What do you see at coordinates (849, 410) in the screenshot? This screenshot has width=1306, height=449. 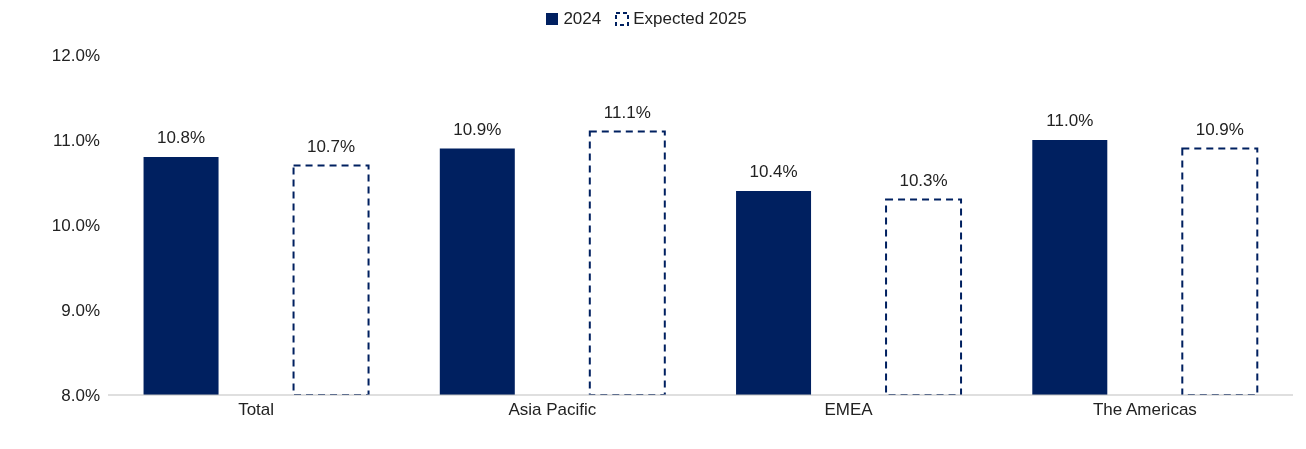 I see `x-tick-label: EMEA` at bounding box center [849, 410].